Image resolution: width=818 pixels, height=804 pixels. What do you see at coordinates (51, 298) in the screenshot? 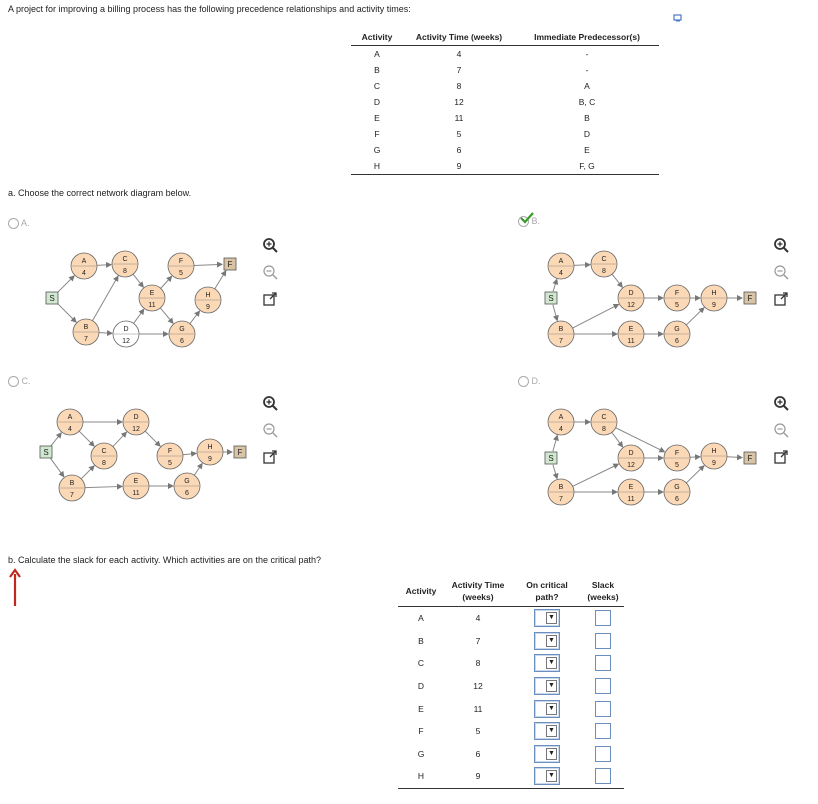
I see `node-label: S` at bounding box center [51, 298].